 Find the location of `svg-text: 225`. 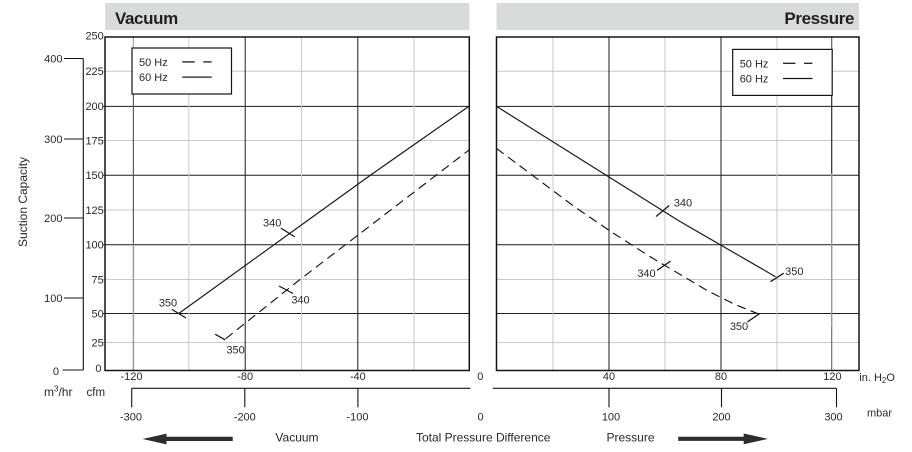

svg-text: 225 is located at coordinates (94, 72).